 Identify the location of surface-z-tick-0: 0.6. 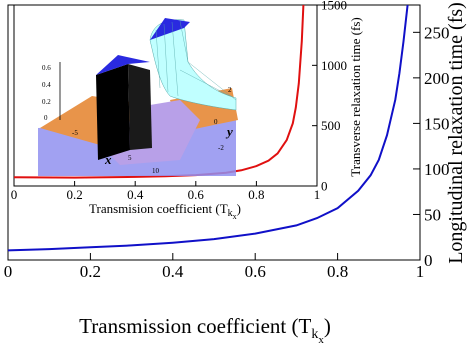
(46, 68).